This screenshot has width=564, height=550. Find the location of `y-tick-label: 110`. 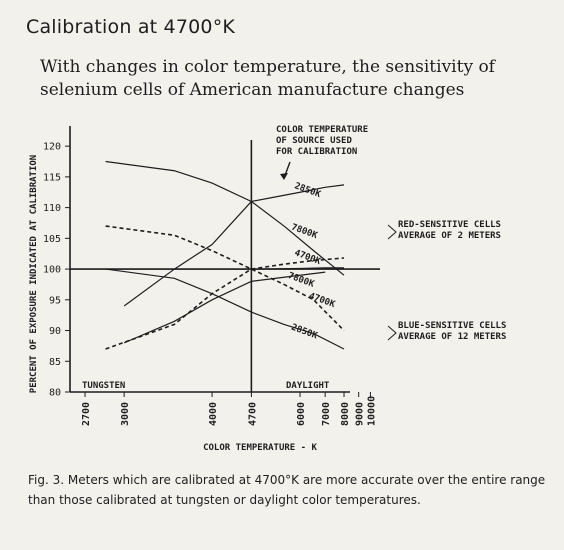

y-tick-label: 110 is located at coordinates (52, 208).